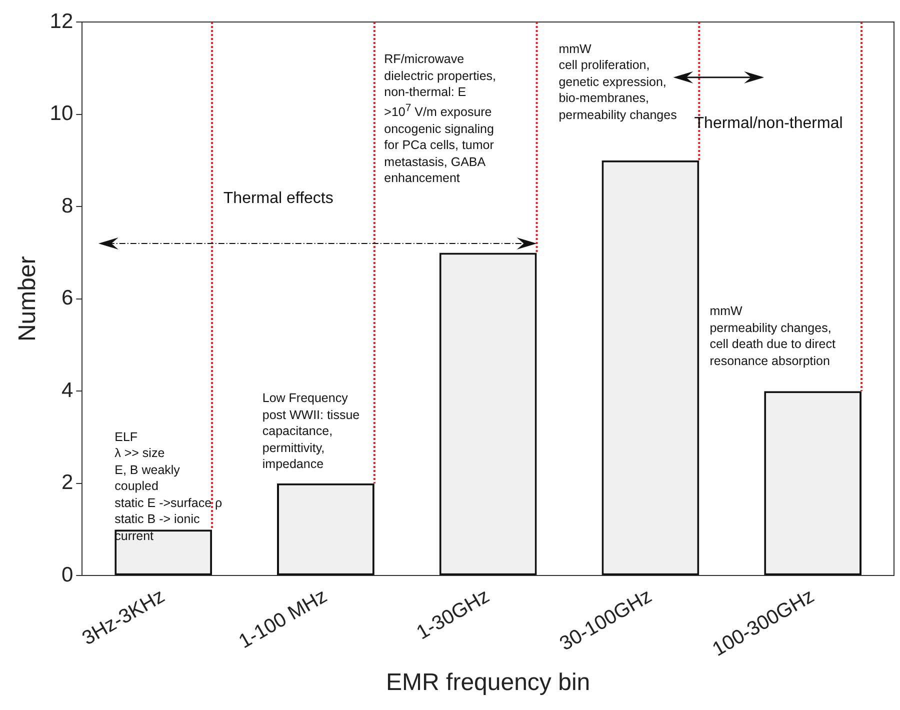  Describe the element at coordinates (617, 82) in the screenshot. I see `annotation: mmW cell proliferation, genetic expression, bio-membranes, permeability changes` at that location.